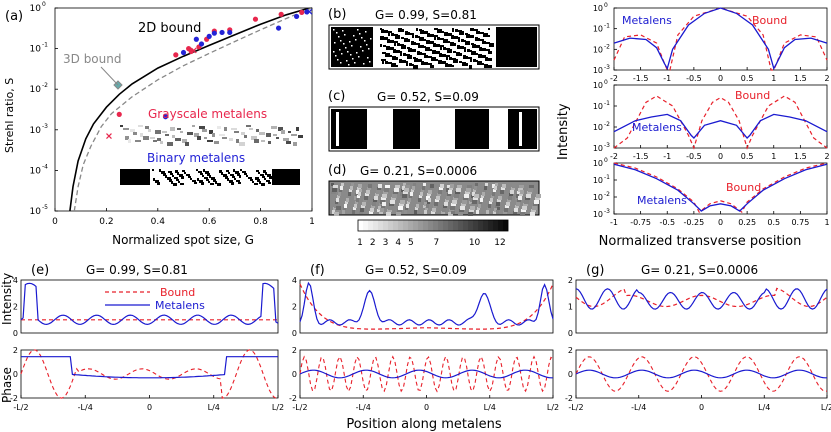  Describe the element at coordinates (475, 243) in the screenshot. I see `colorbar-tick-label: 10` at that location.